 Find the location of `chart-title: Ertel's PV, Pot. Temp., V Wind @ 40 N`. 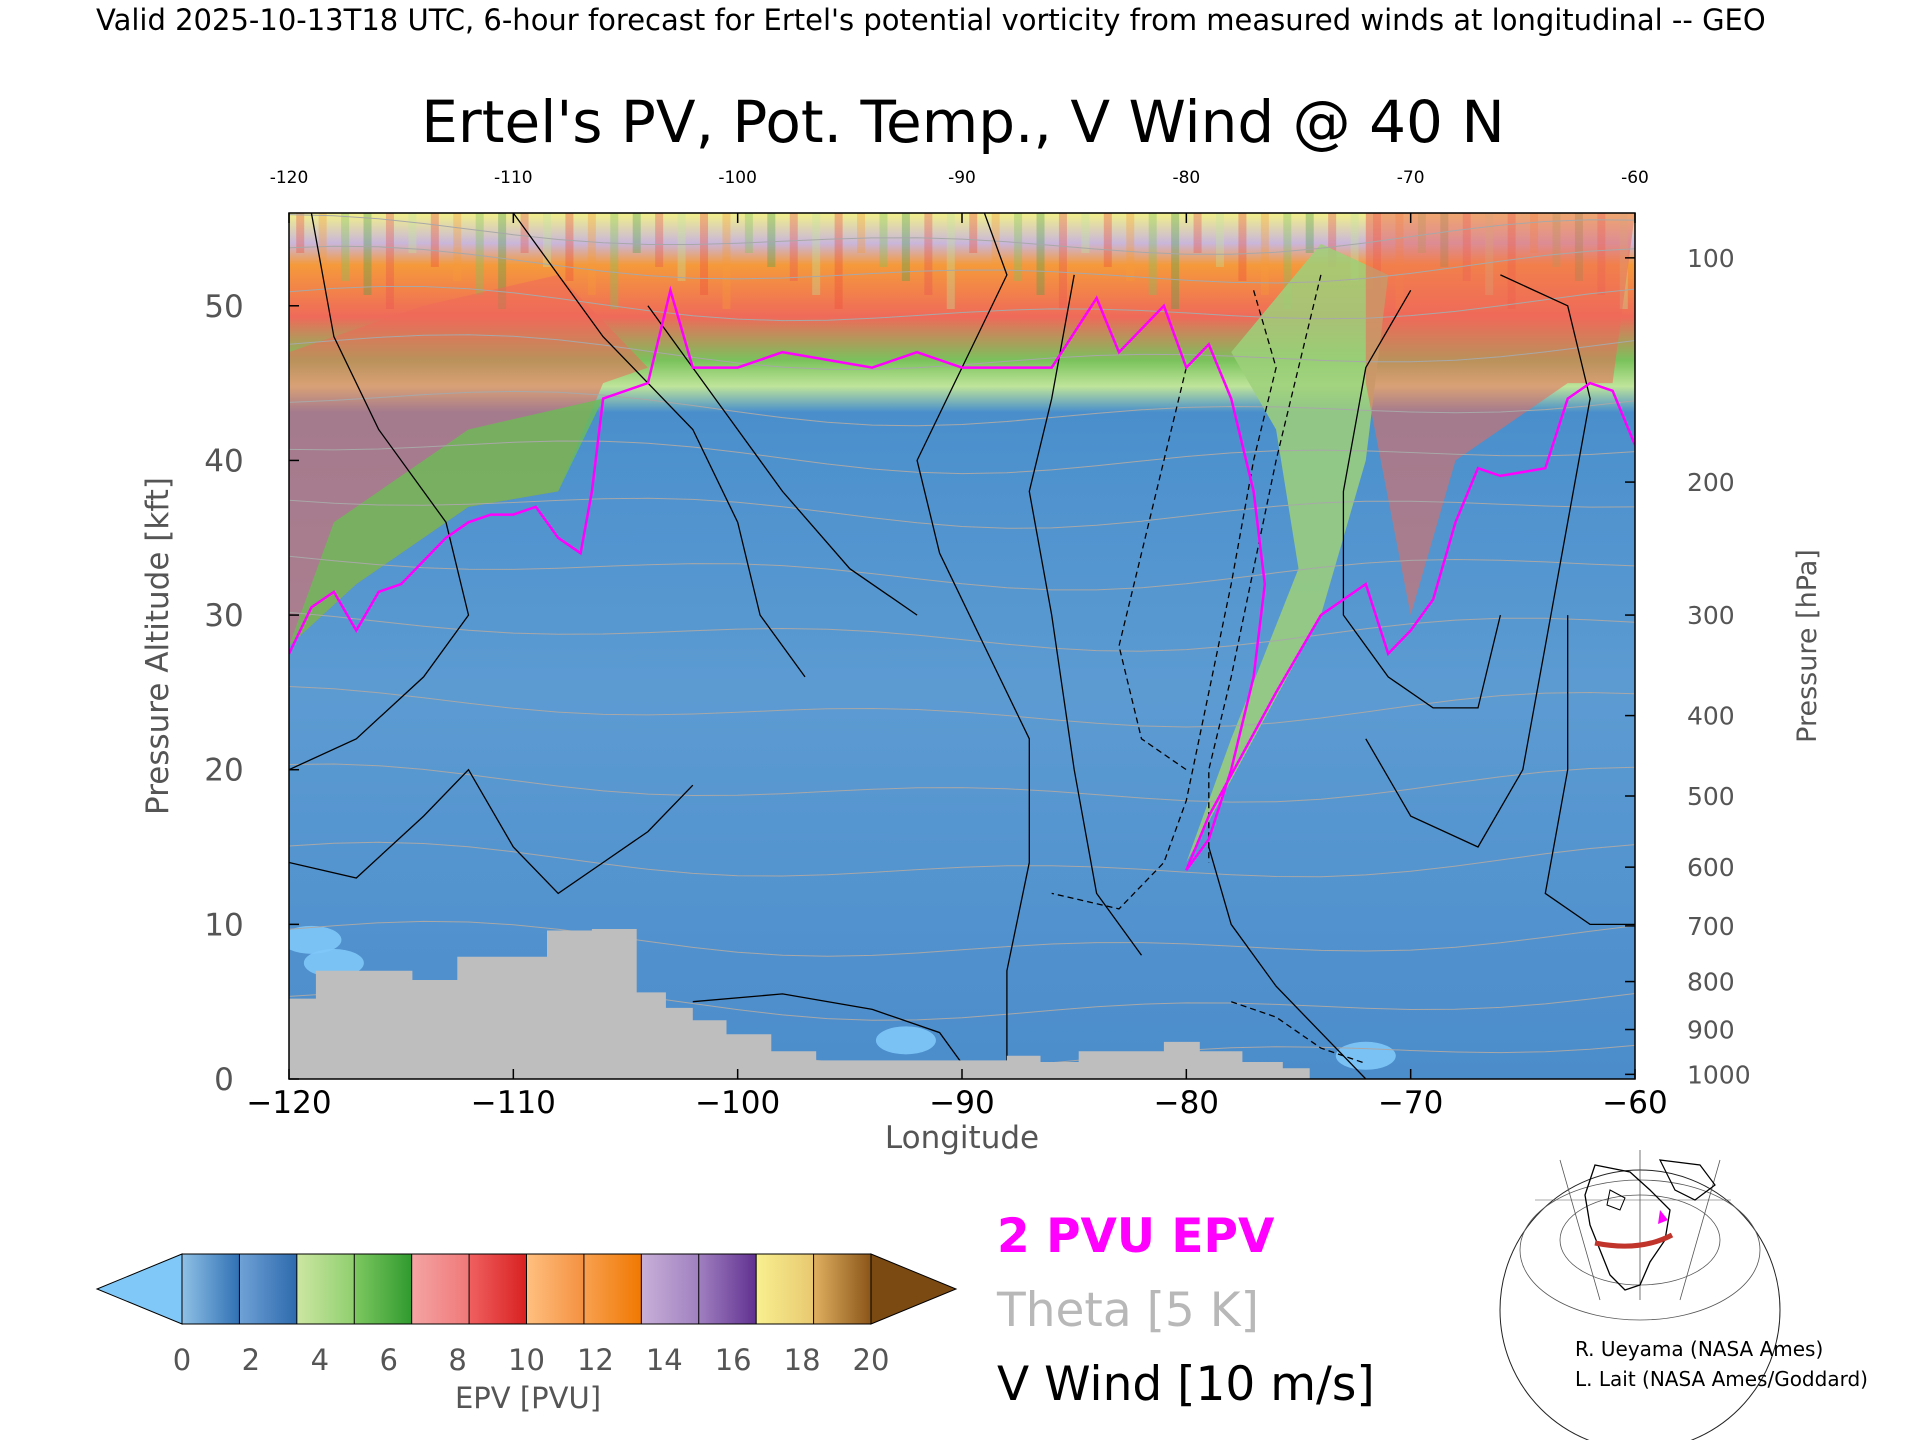

chart-title: Ertel's PV, Pot. Temp., V Wind @ 40 N is located at coordinates (962, 122).